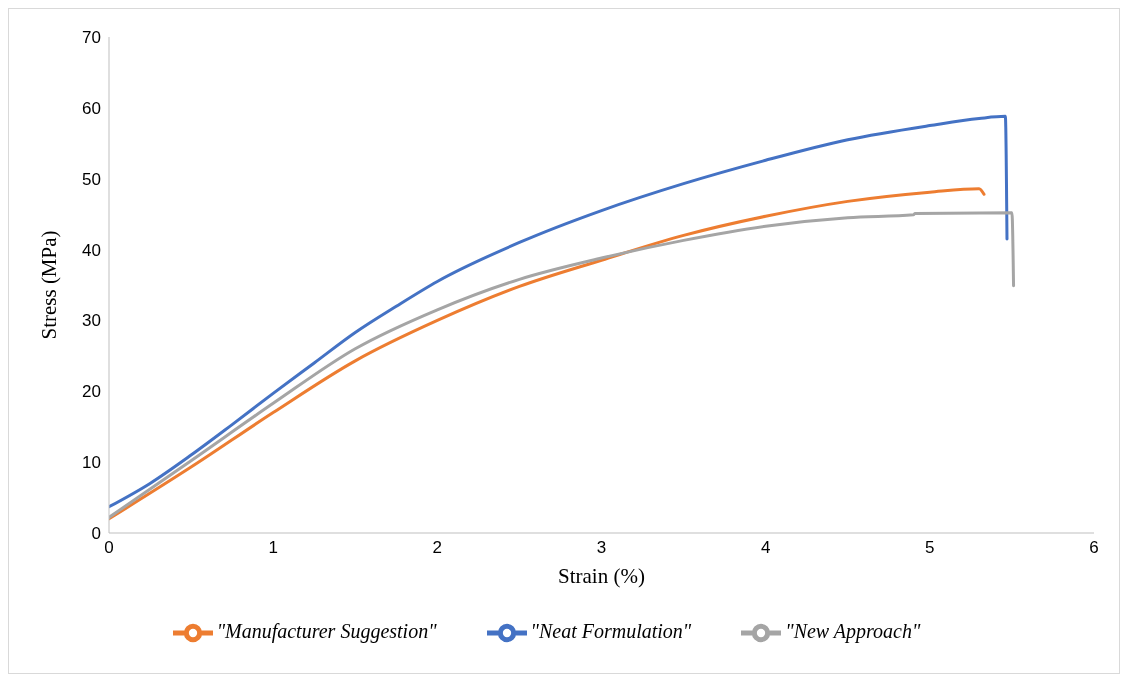  What do you see at coordinates (96, 534) in the screenshot?
I see `y-tick-label: 0` at bounding box center [96, 534].